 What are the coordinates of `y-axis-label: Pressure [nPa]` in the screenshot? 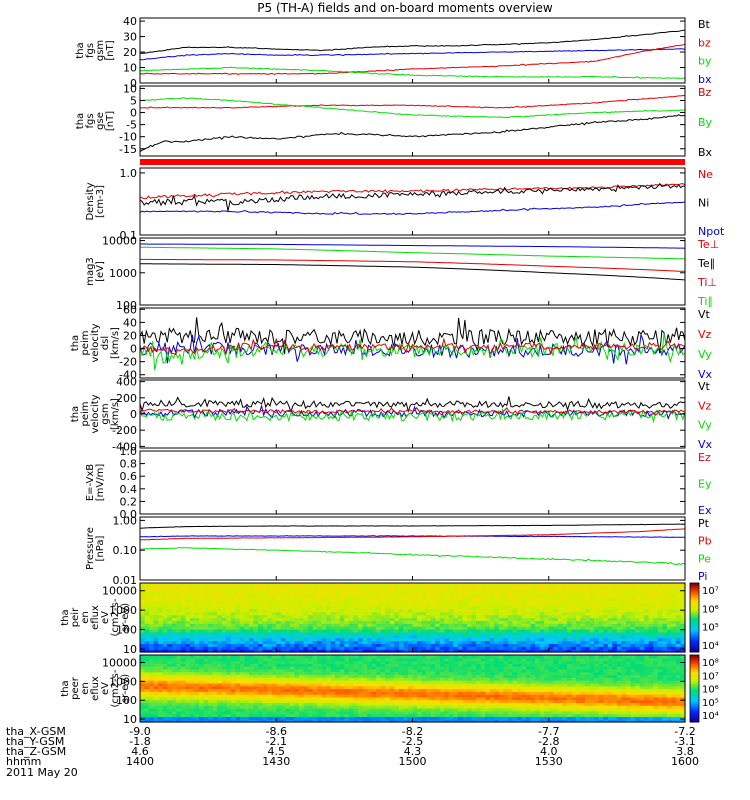 It's located at (95, 548).